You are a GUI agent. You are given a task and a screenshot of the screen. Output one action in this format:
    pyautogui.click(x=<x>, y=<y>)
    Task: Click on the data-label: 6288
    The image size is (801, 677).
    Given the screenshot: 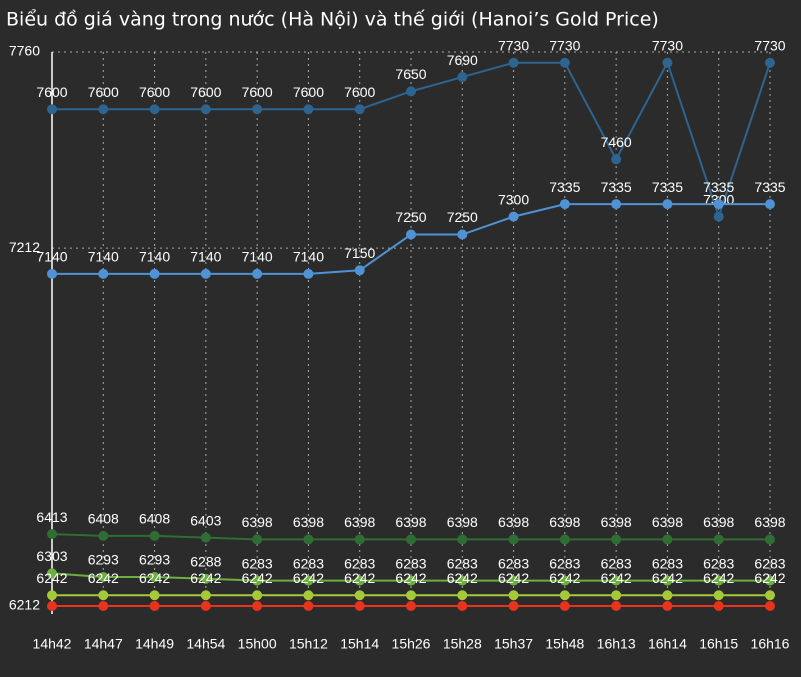 What is the action you would take?
    pyautogui.click(x=205, y=562)
    